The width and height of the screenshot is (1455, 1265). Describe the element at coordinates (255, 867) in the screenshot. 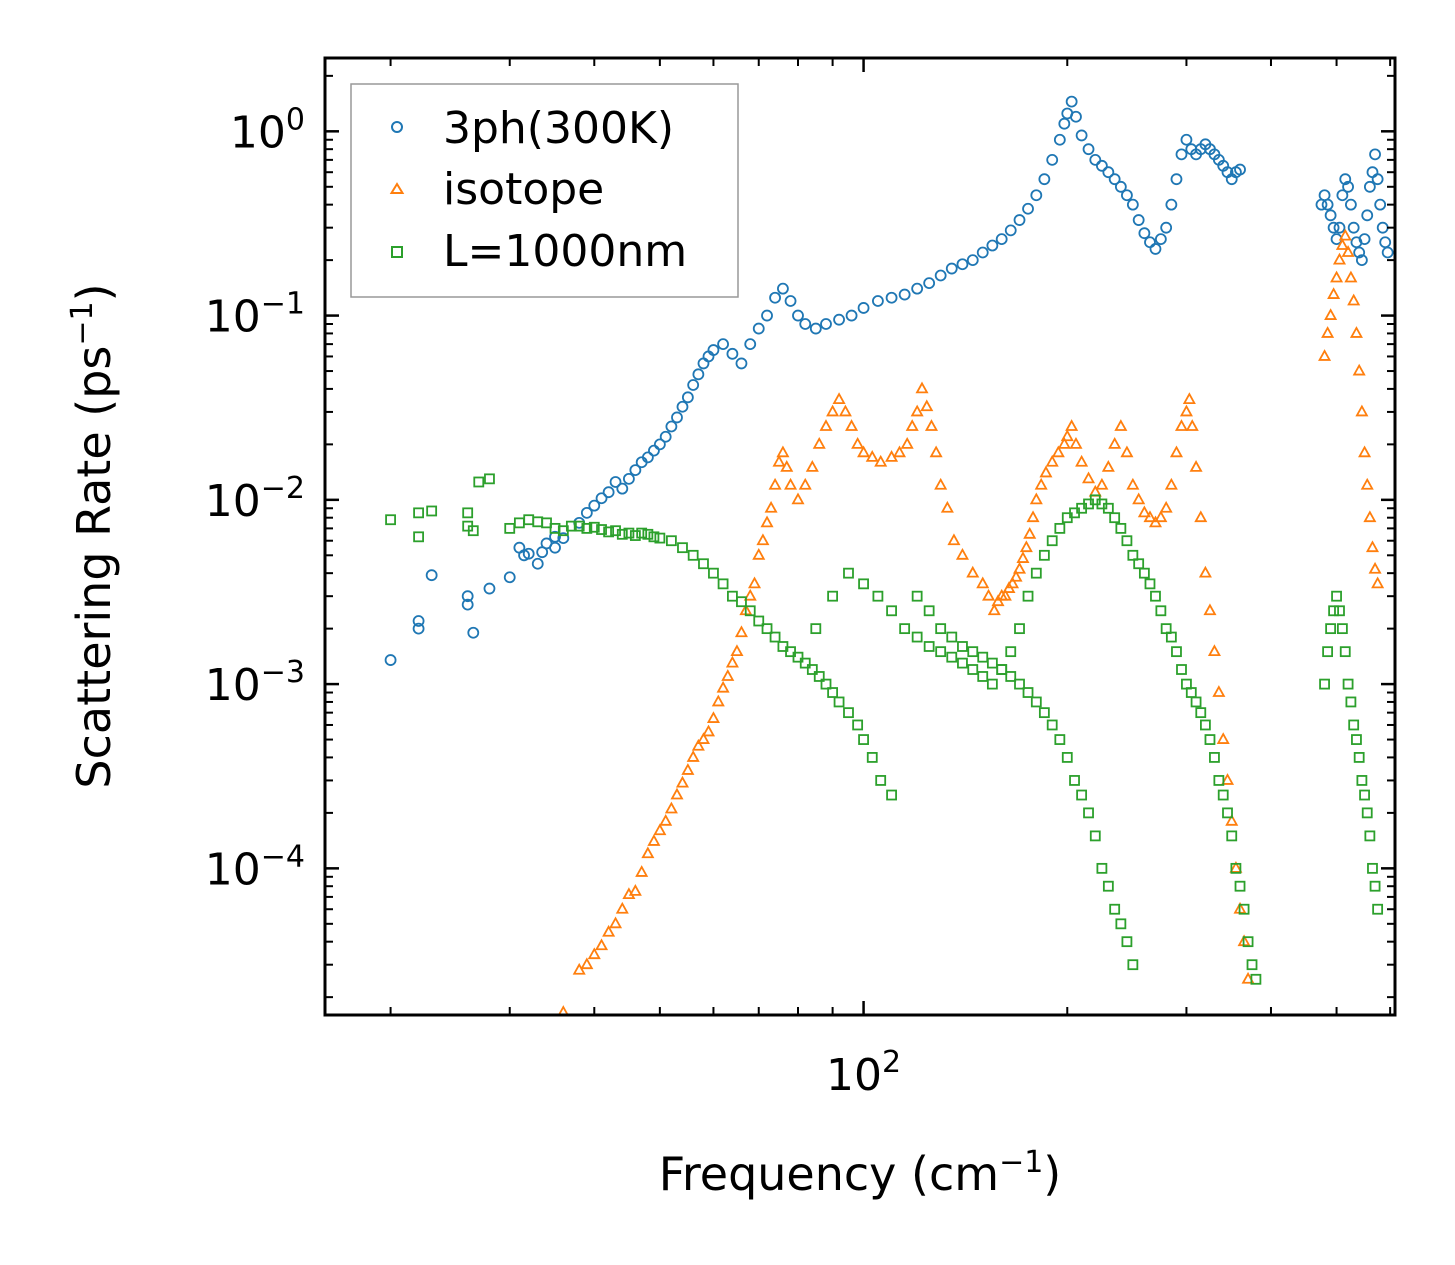

I see `y-tick-label: 10−4` at that location.